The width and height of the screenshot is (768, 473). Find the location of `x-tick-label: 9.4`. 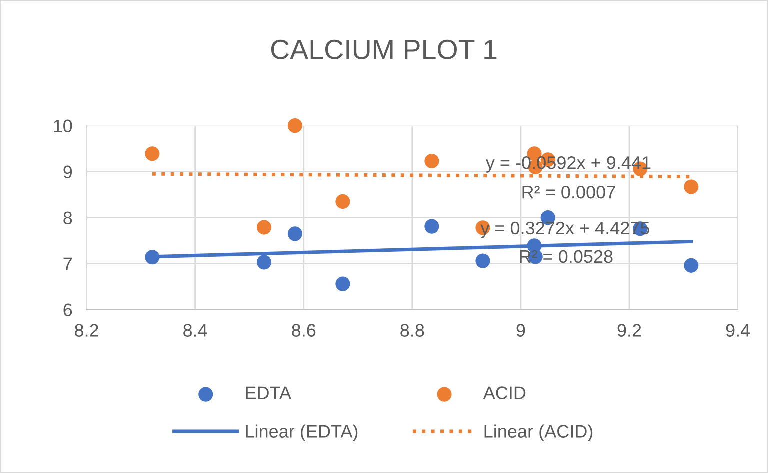

x-tick-label: 9.4 is located at coordinates (738, 330).